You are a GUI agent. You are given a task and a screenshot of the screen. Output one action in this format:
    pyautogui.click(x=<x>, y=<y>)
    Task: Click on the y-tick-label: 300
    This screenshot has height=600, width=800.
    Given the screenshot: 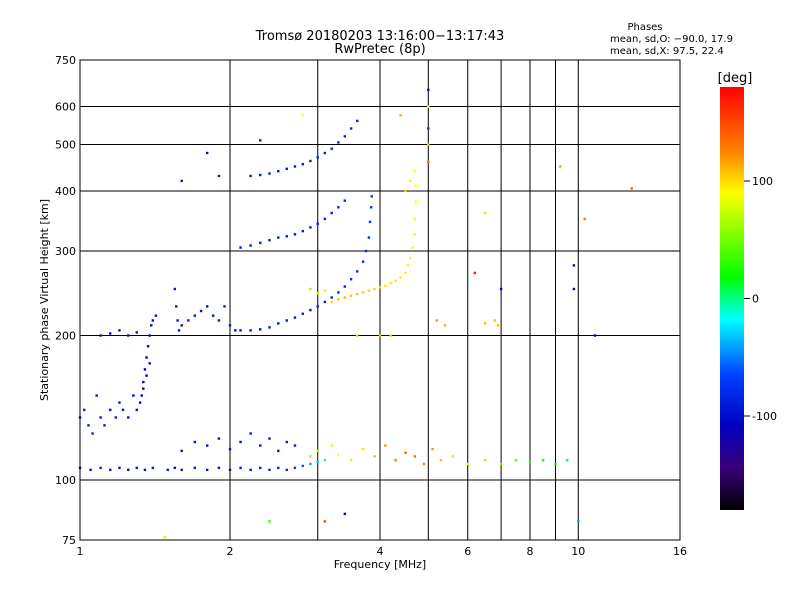 What is the action you would take?
    pyautogui.click(x=65, y=251)
    